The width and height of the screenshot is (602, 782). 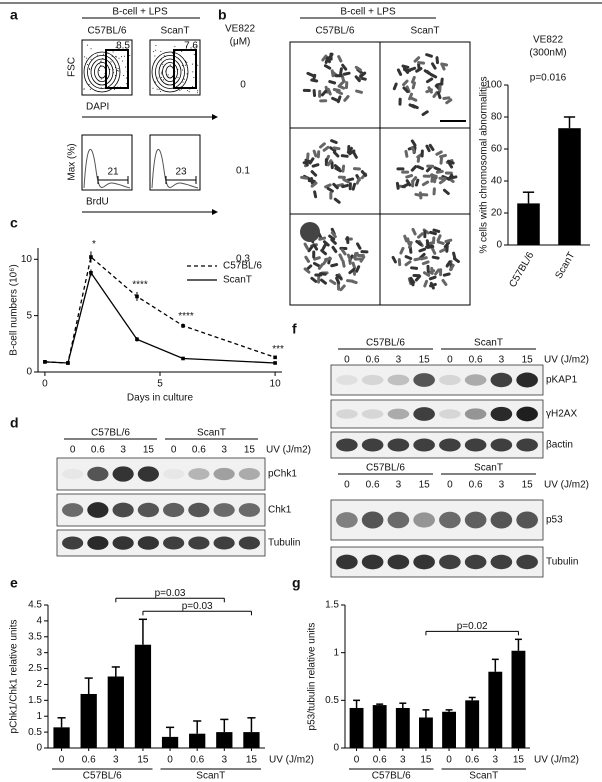 I want to click on histogram, so click(x=175, y=169).